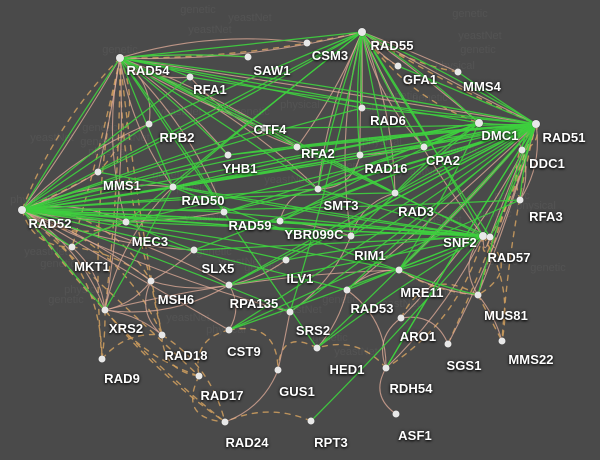 Image resolution: width=600 pixels, height=460 pixels. Describe the element at coordinates (278, 370) in the screenshot. I see `network-node-gus1` at that location.